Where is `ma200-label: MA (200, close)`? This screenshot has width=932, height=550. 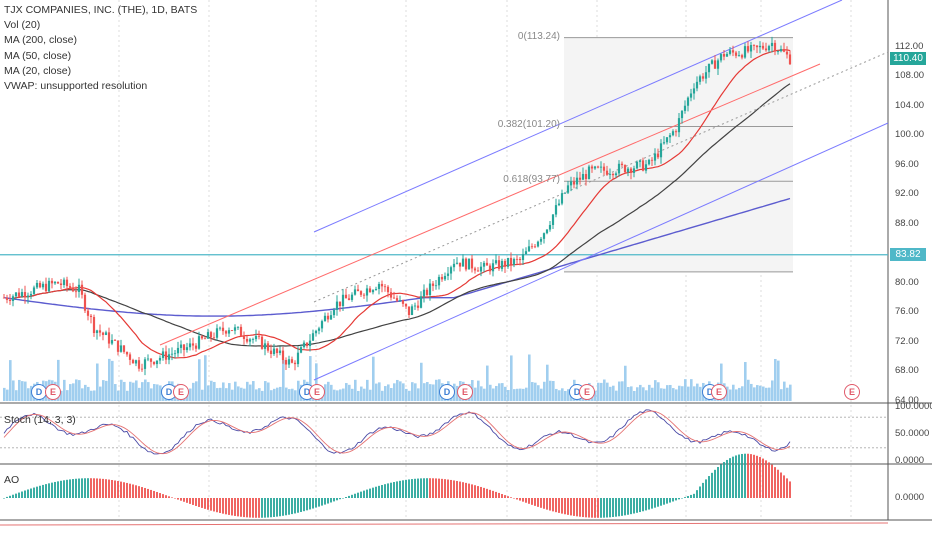
ma200-label: MA (200, close) is located at coordinates (40, 40).